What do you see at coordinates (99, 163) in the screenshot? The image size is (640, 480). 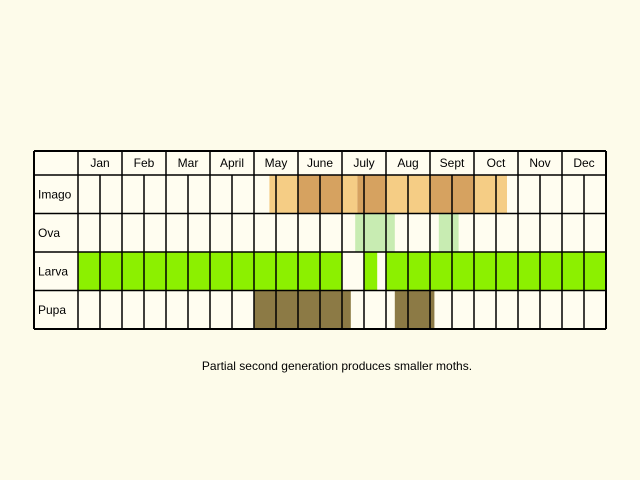 I see `month-label-jan: Jan` at bounding box center [99, 163].